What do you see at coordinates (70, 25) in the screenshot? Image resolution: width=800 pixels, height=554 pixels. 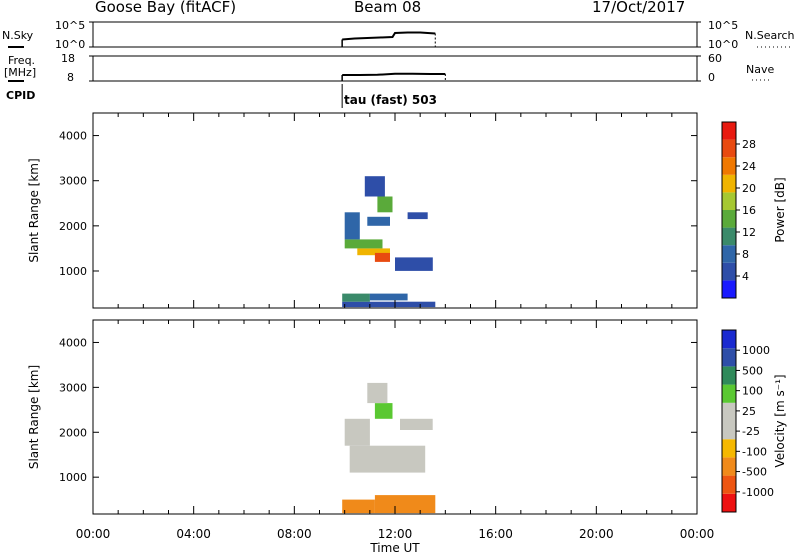 I see `nsky-tick-hi-left: 10^5` at bounding box center [70, 25].